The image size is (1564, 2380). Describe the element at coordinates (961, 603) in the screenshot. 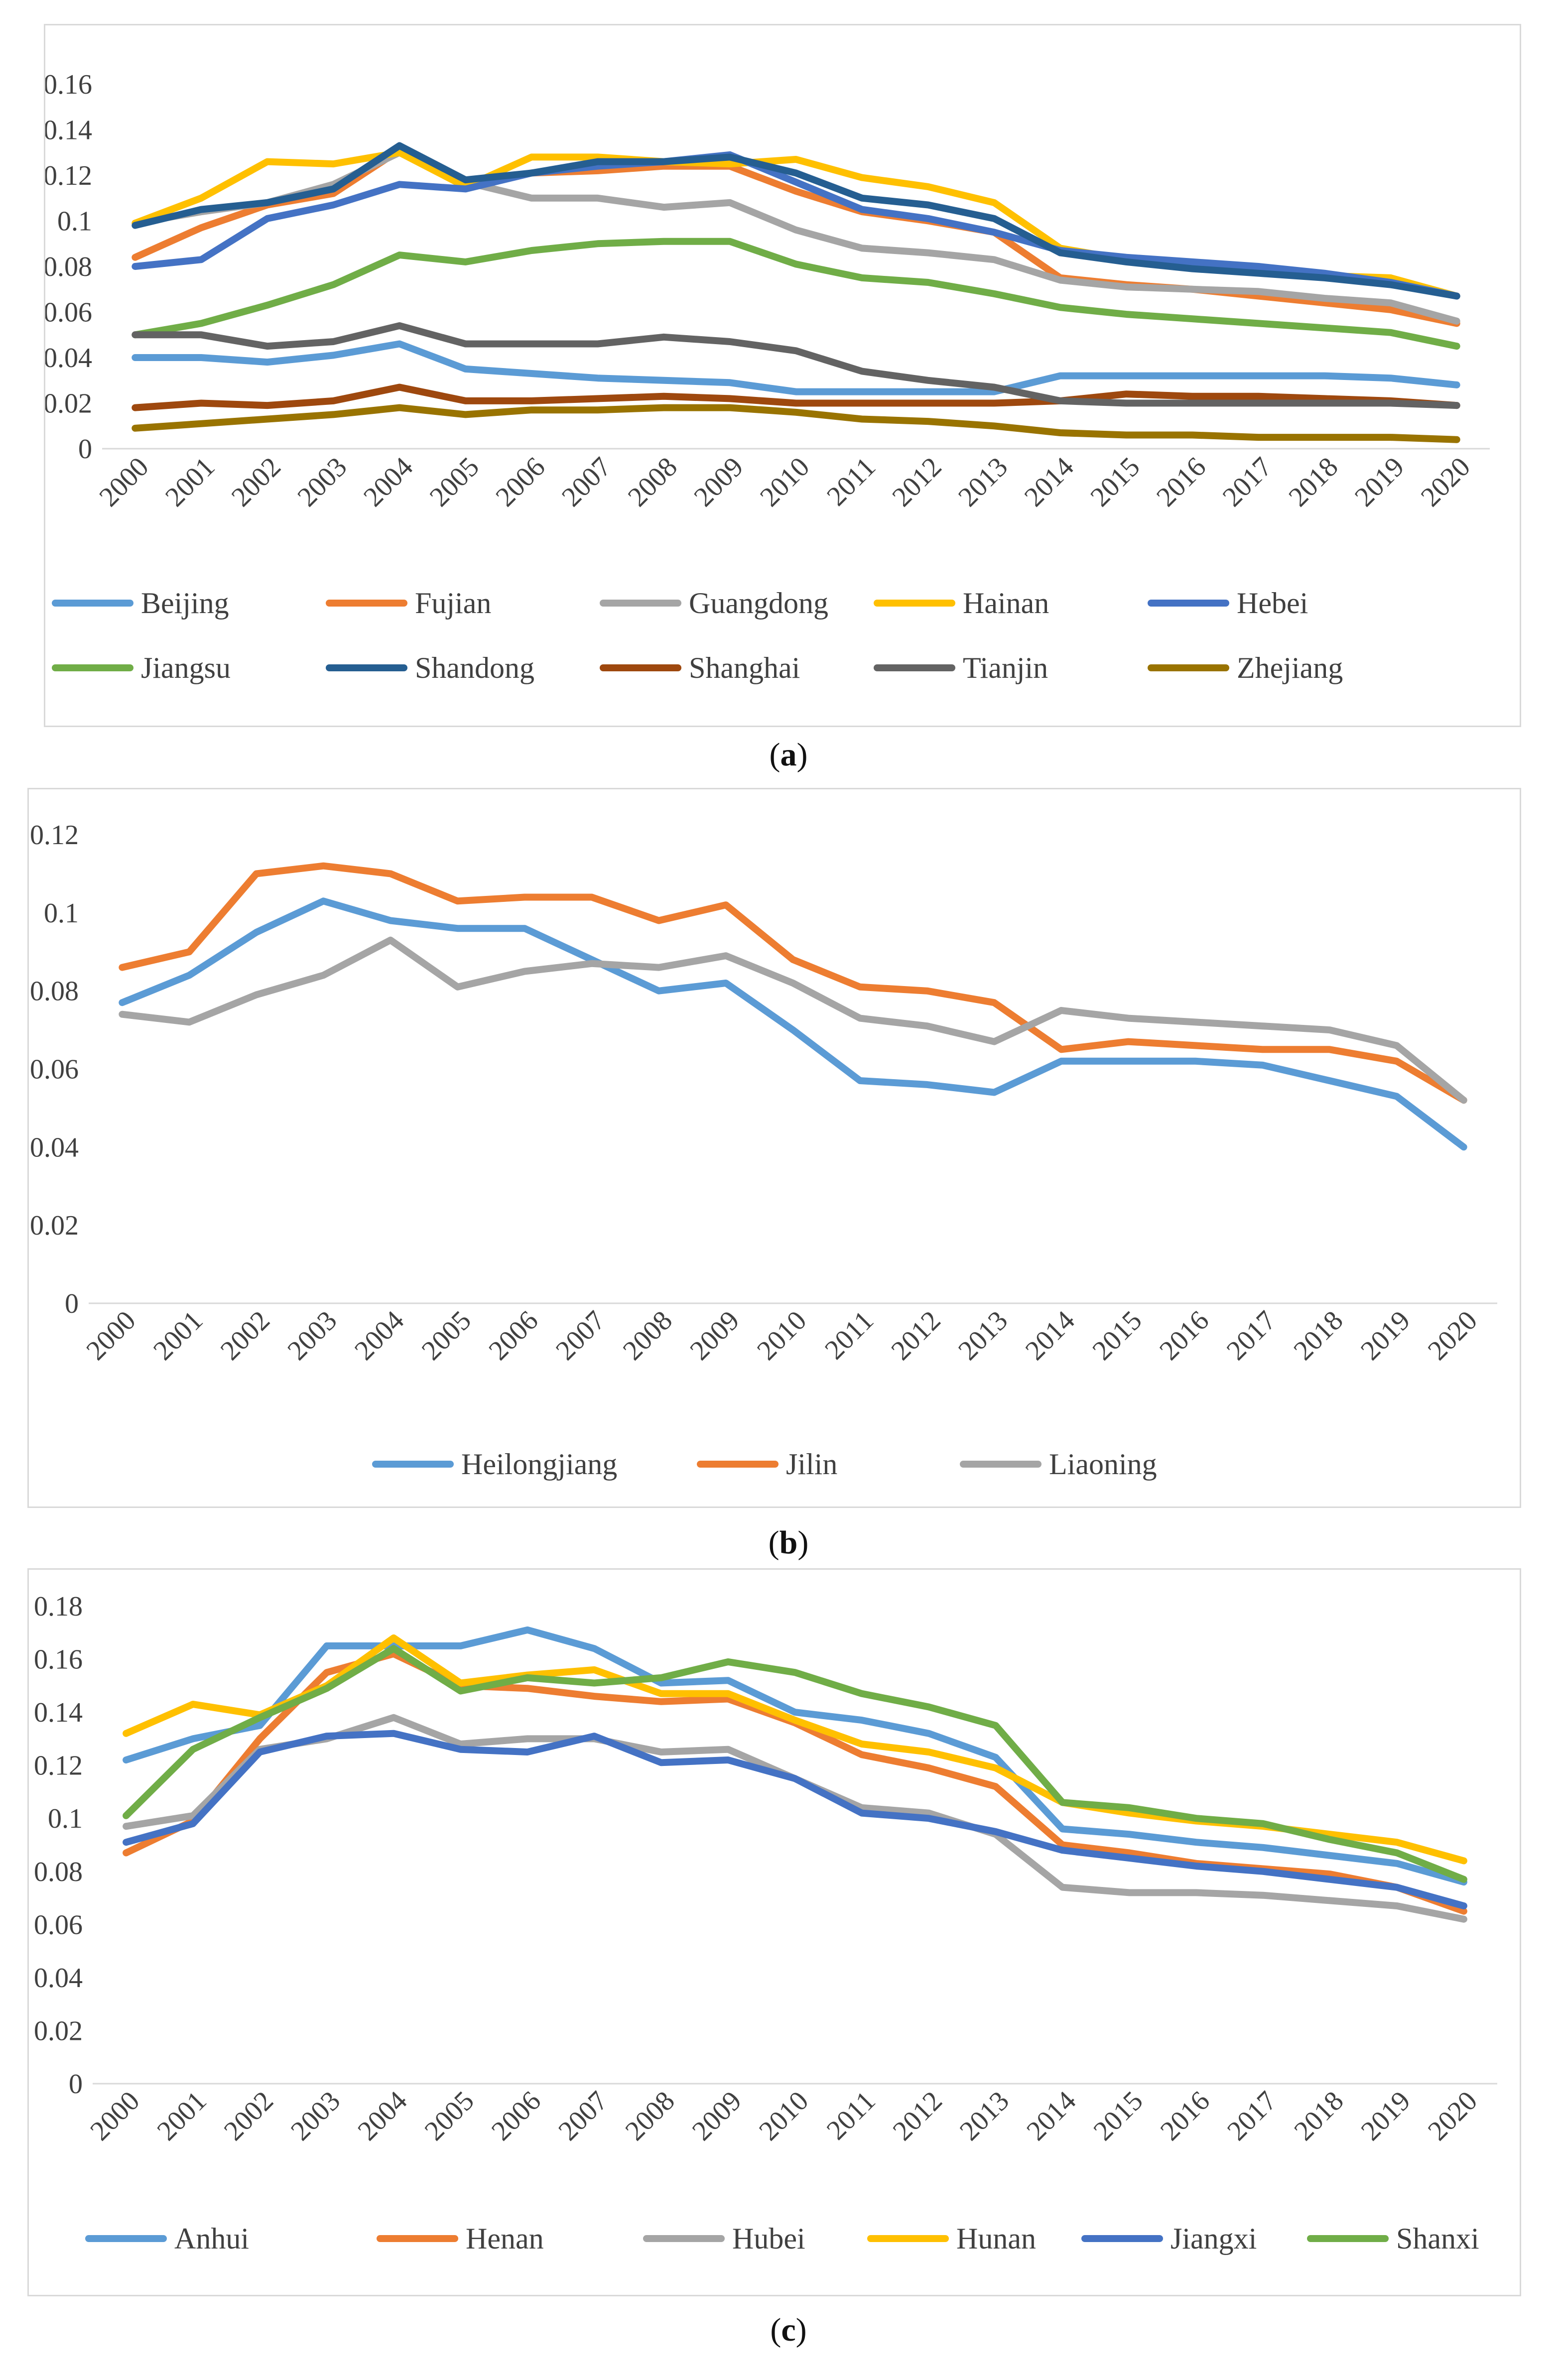

I see `legend-entry-hainan: Hainan` at that location.